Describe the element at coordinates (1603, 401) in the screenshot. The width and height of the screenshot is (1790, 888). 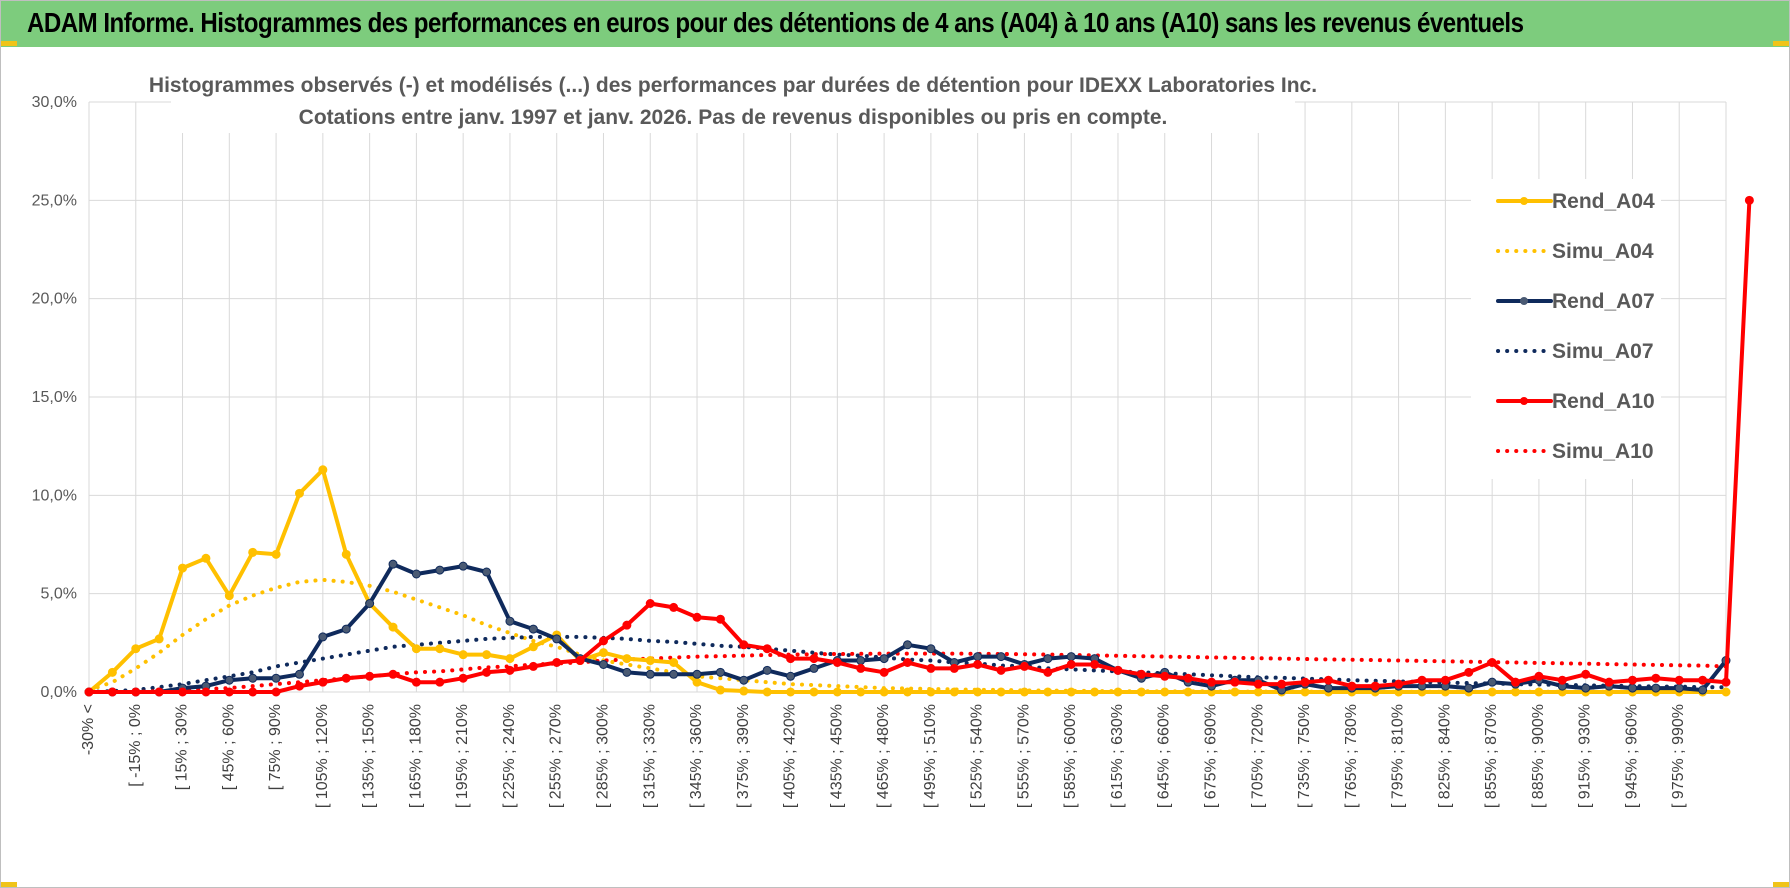
I see `legend-label: Rend_A10` at that location.